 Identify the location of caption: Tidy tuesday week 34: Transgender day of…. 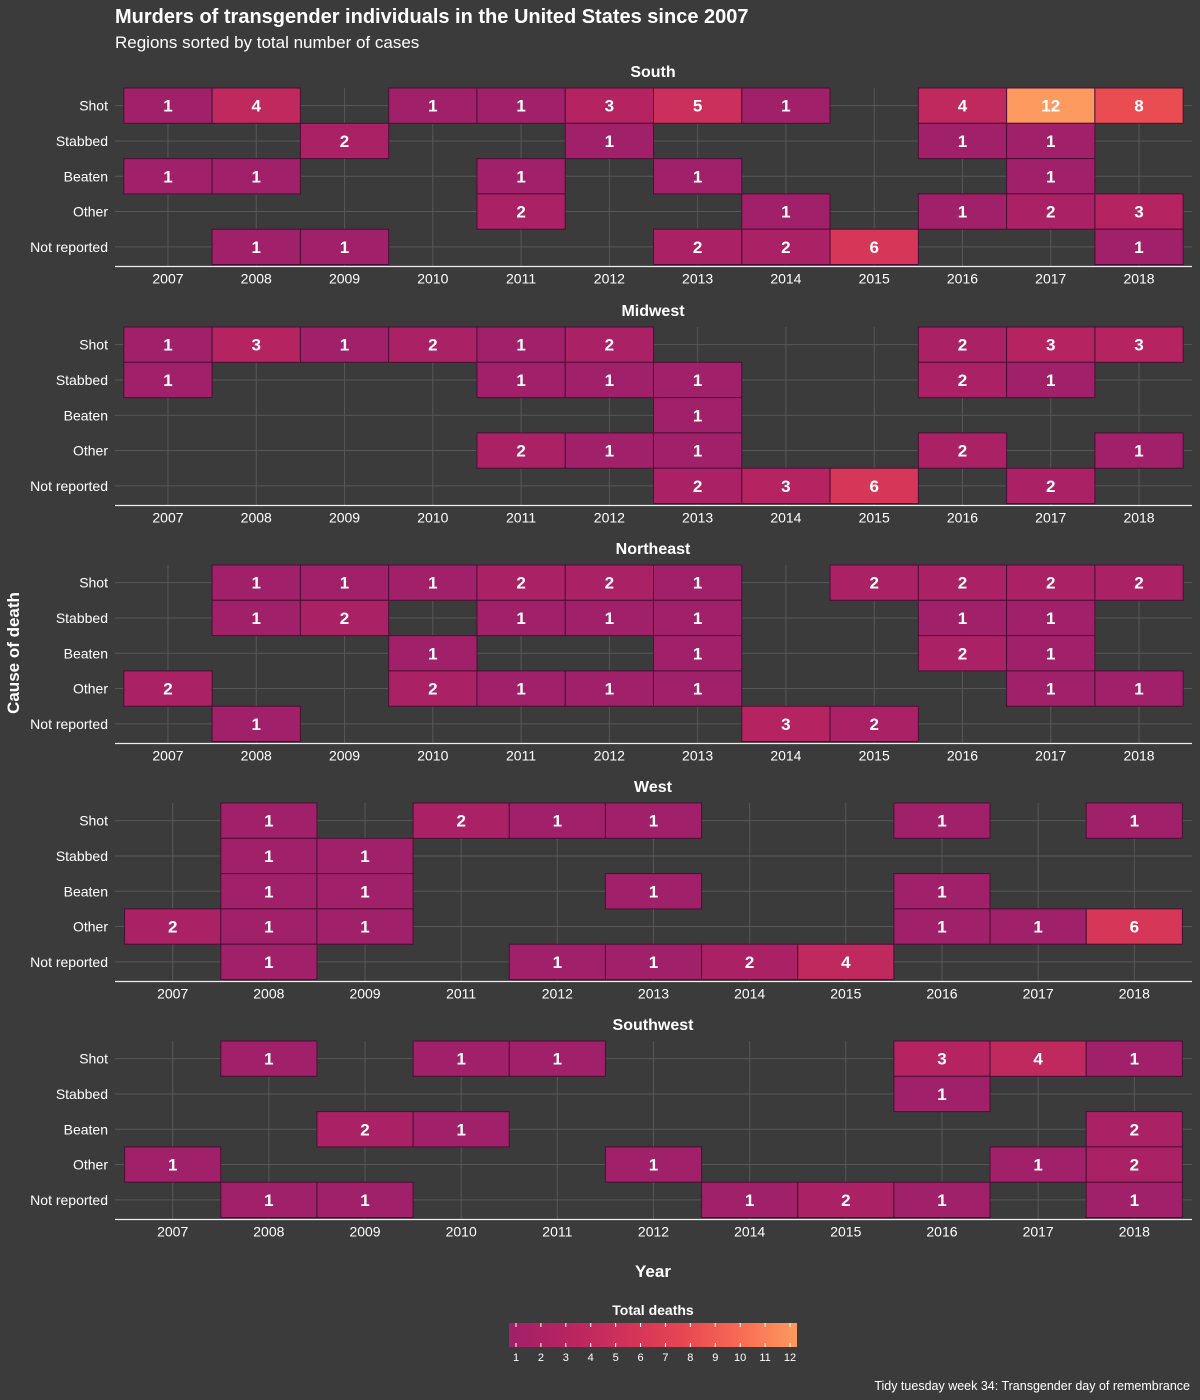
(1032, 1386).